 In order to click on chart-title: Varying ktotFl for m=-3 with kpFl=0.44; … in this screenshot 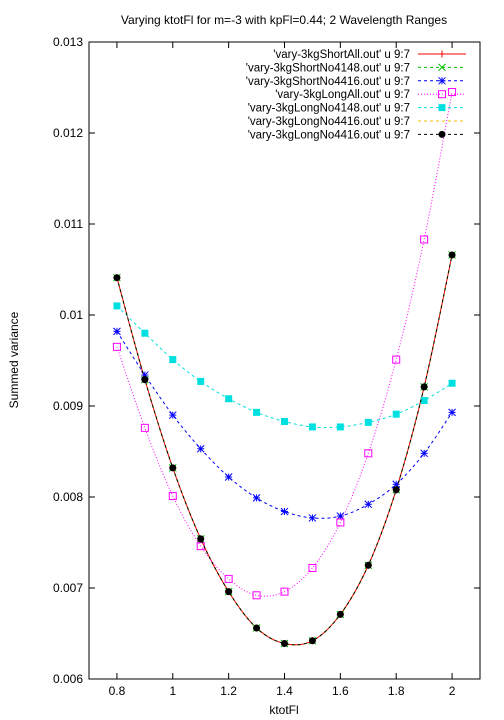, I will do `click(284, 20)`.